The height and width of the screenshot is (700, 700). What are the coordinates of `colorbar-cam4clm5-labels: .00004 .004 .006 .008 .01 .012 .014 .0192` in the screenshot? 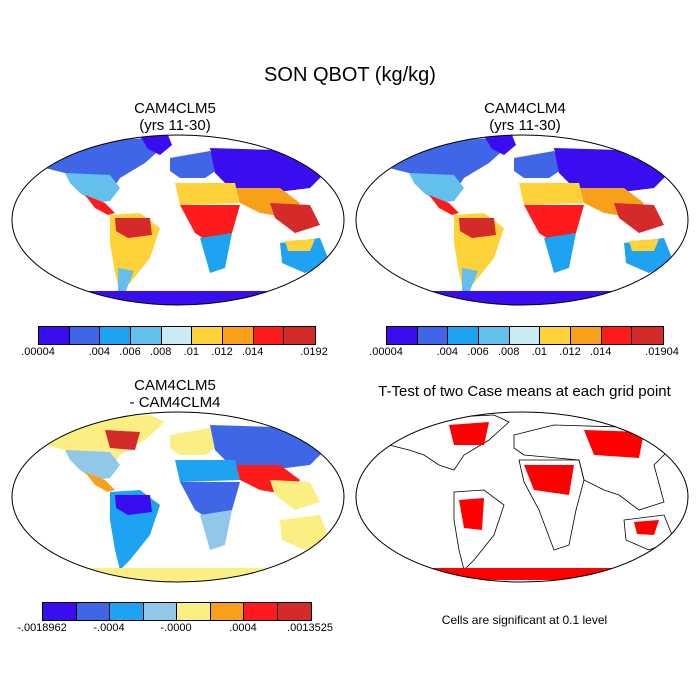 It's located at (174, 353).